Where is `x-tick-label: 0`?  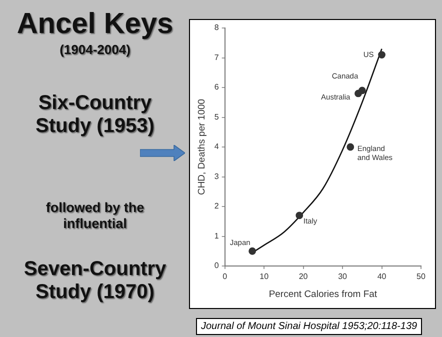 x-tick-label: 0 is located at coordinates (225, 277).